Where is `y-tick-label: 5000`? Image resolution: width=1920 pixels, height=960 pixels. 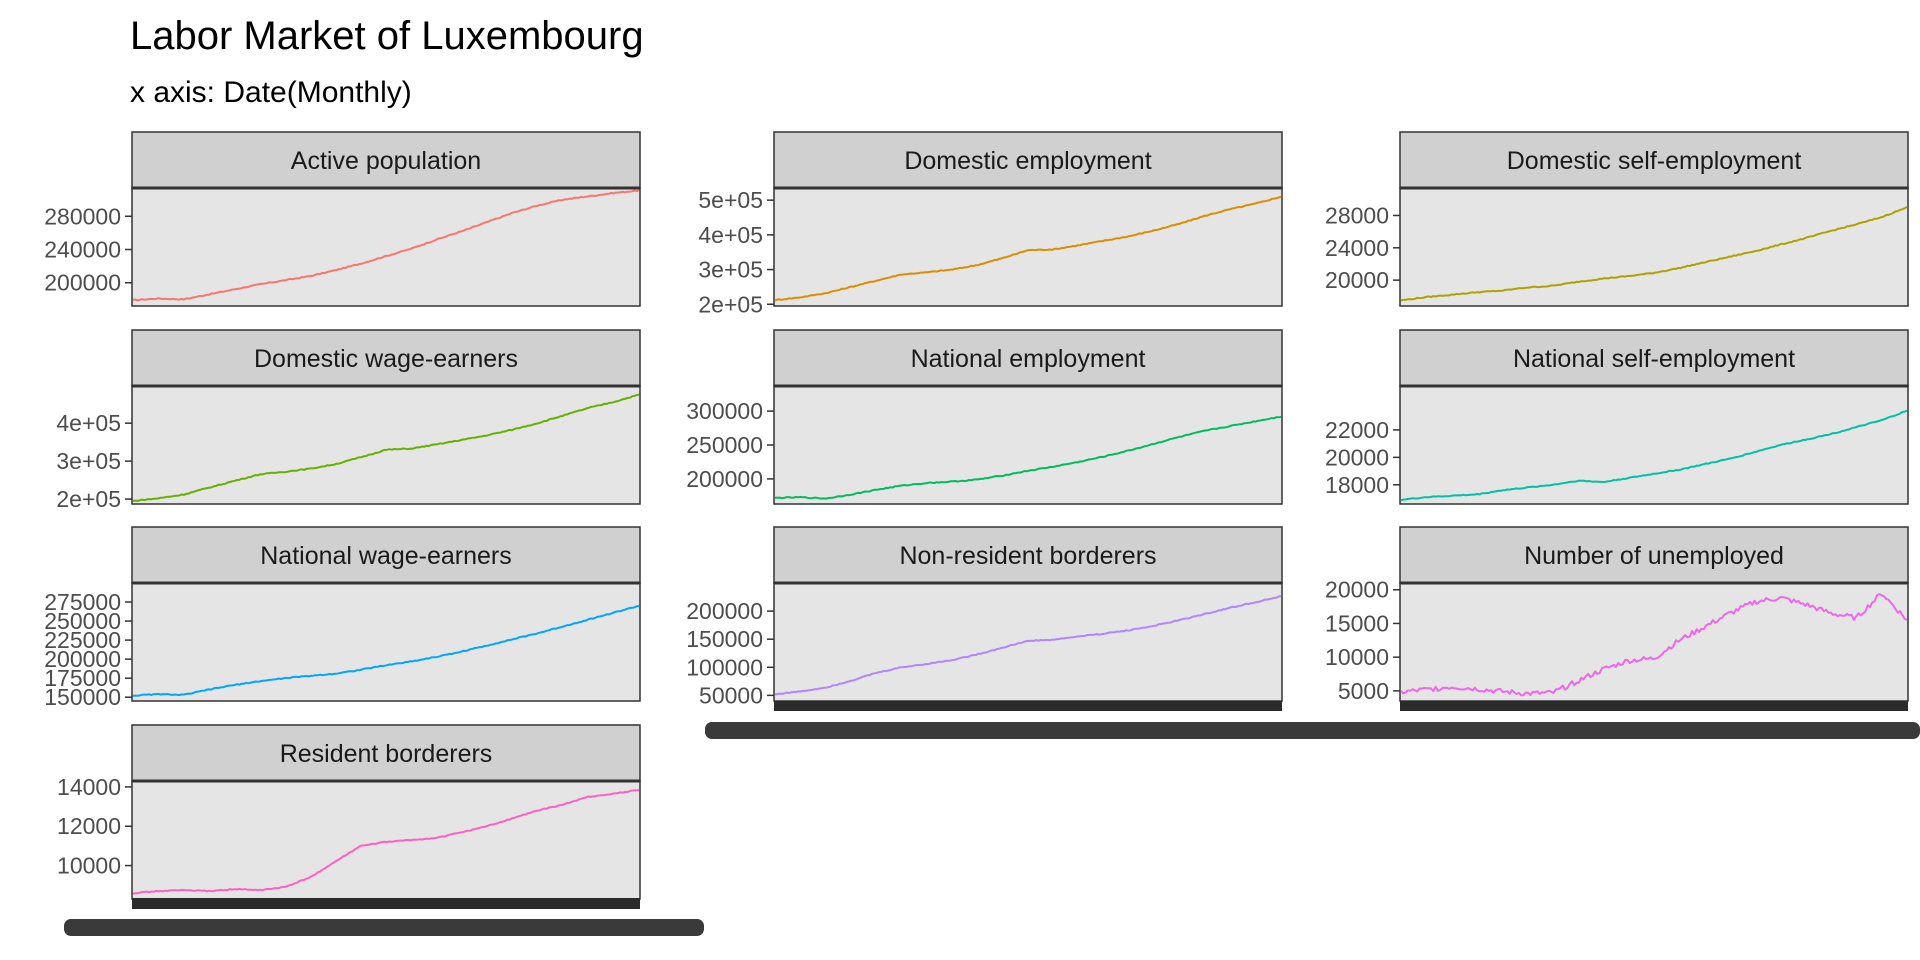 y-tick-label: 5000 is located at coordinates (1363, 691).